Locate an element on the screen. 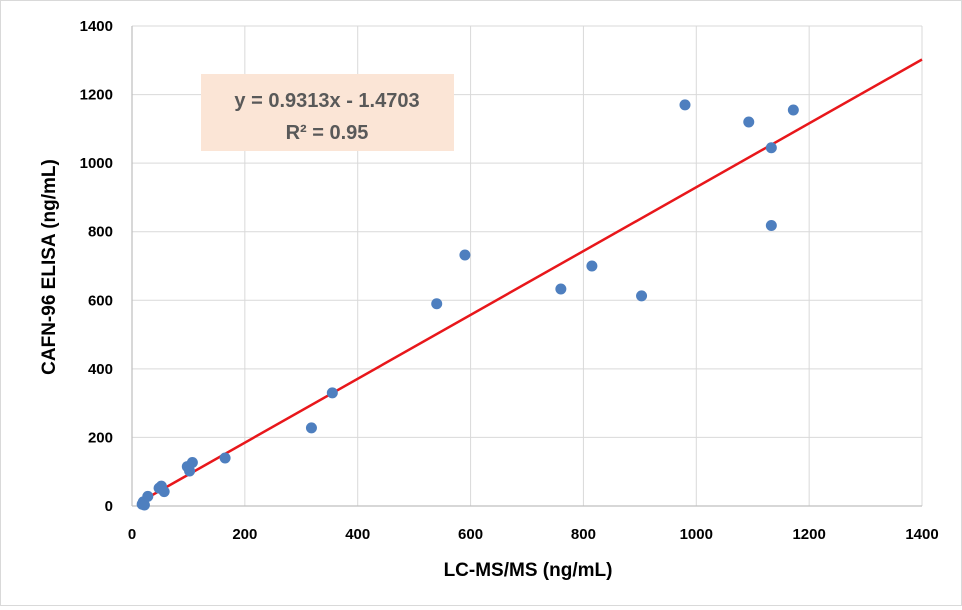 This screenshot has width=962, height=610. y-tick-label: 600 is located at coordinates (100, 300).